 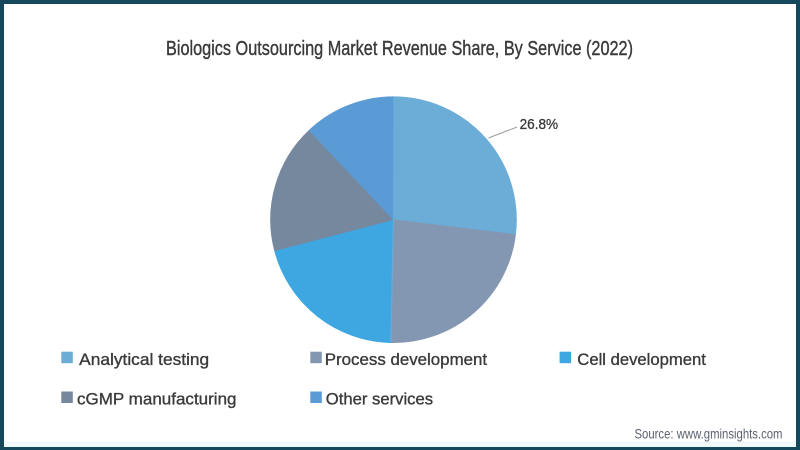 I want to click on svg-text: Analytical testing, so click(x=144, y=360).